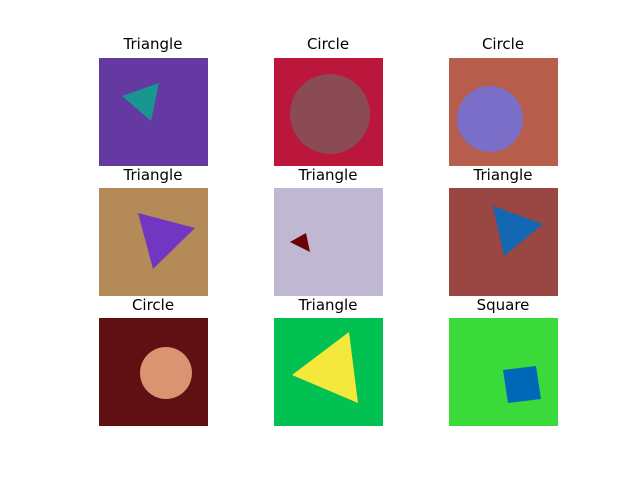  What do you see at coordinates (328, 44) in the screenshot?
I see `panel-2-title: Circle` at bounding box center [328, 44].